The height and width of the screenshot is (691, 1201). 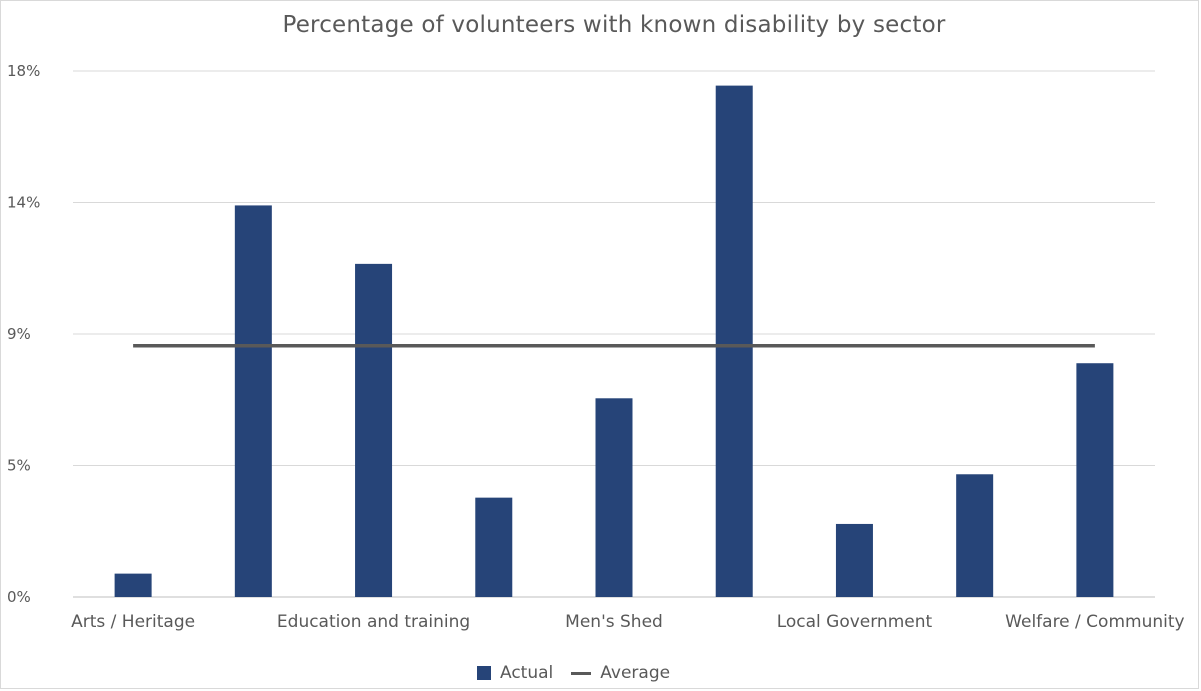 What do you see at coordinates (19, 334) in the screenshot?
I see `y-tick-label: 9%` at bounding box center [19, 334].